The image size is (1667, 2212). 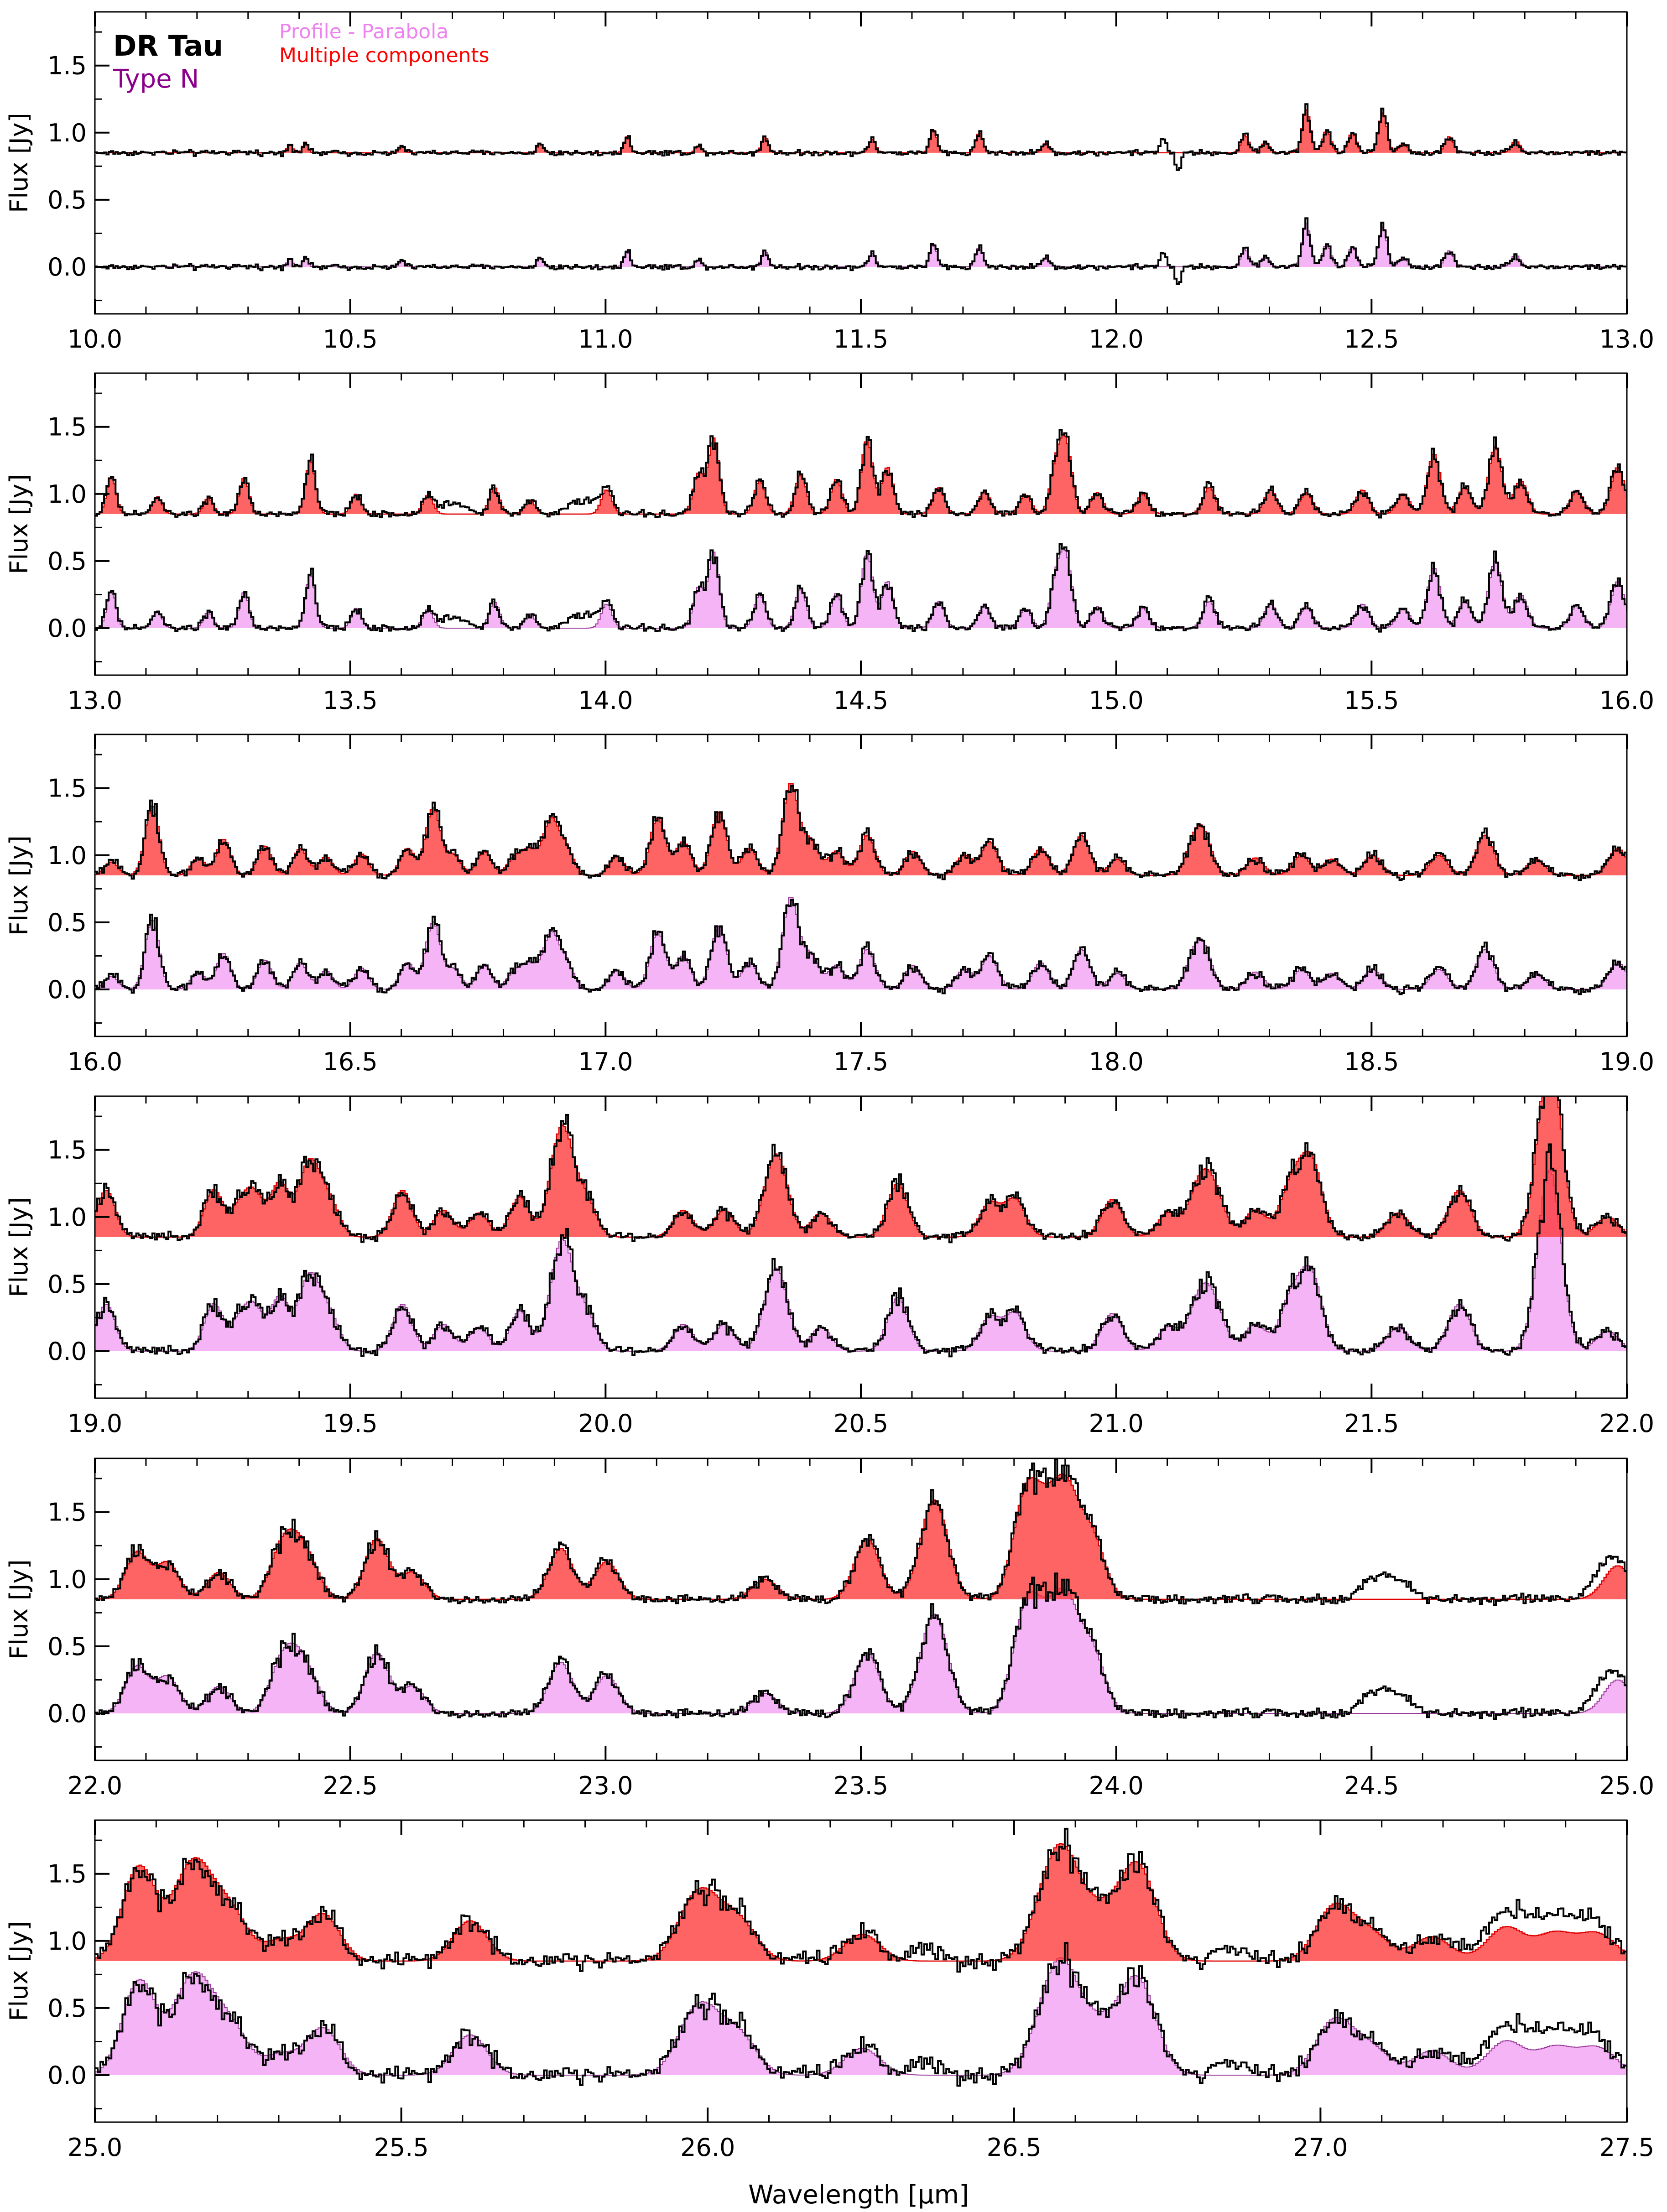 What do you see at coordinates (605, 340) in the screenshot?
I see `x-tick-label: 11.0` at bounding box center [605, 340].